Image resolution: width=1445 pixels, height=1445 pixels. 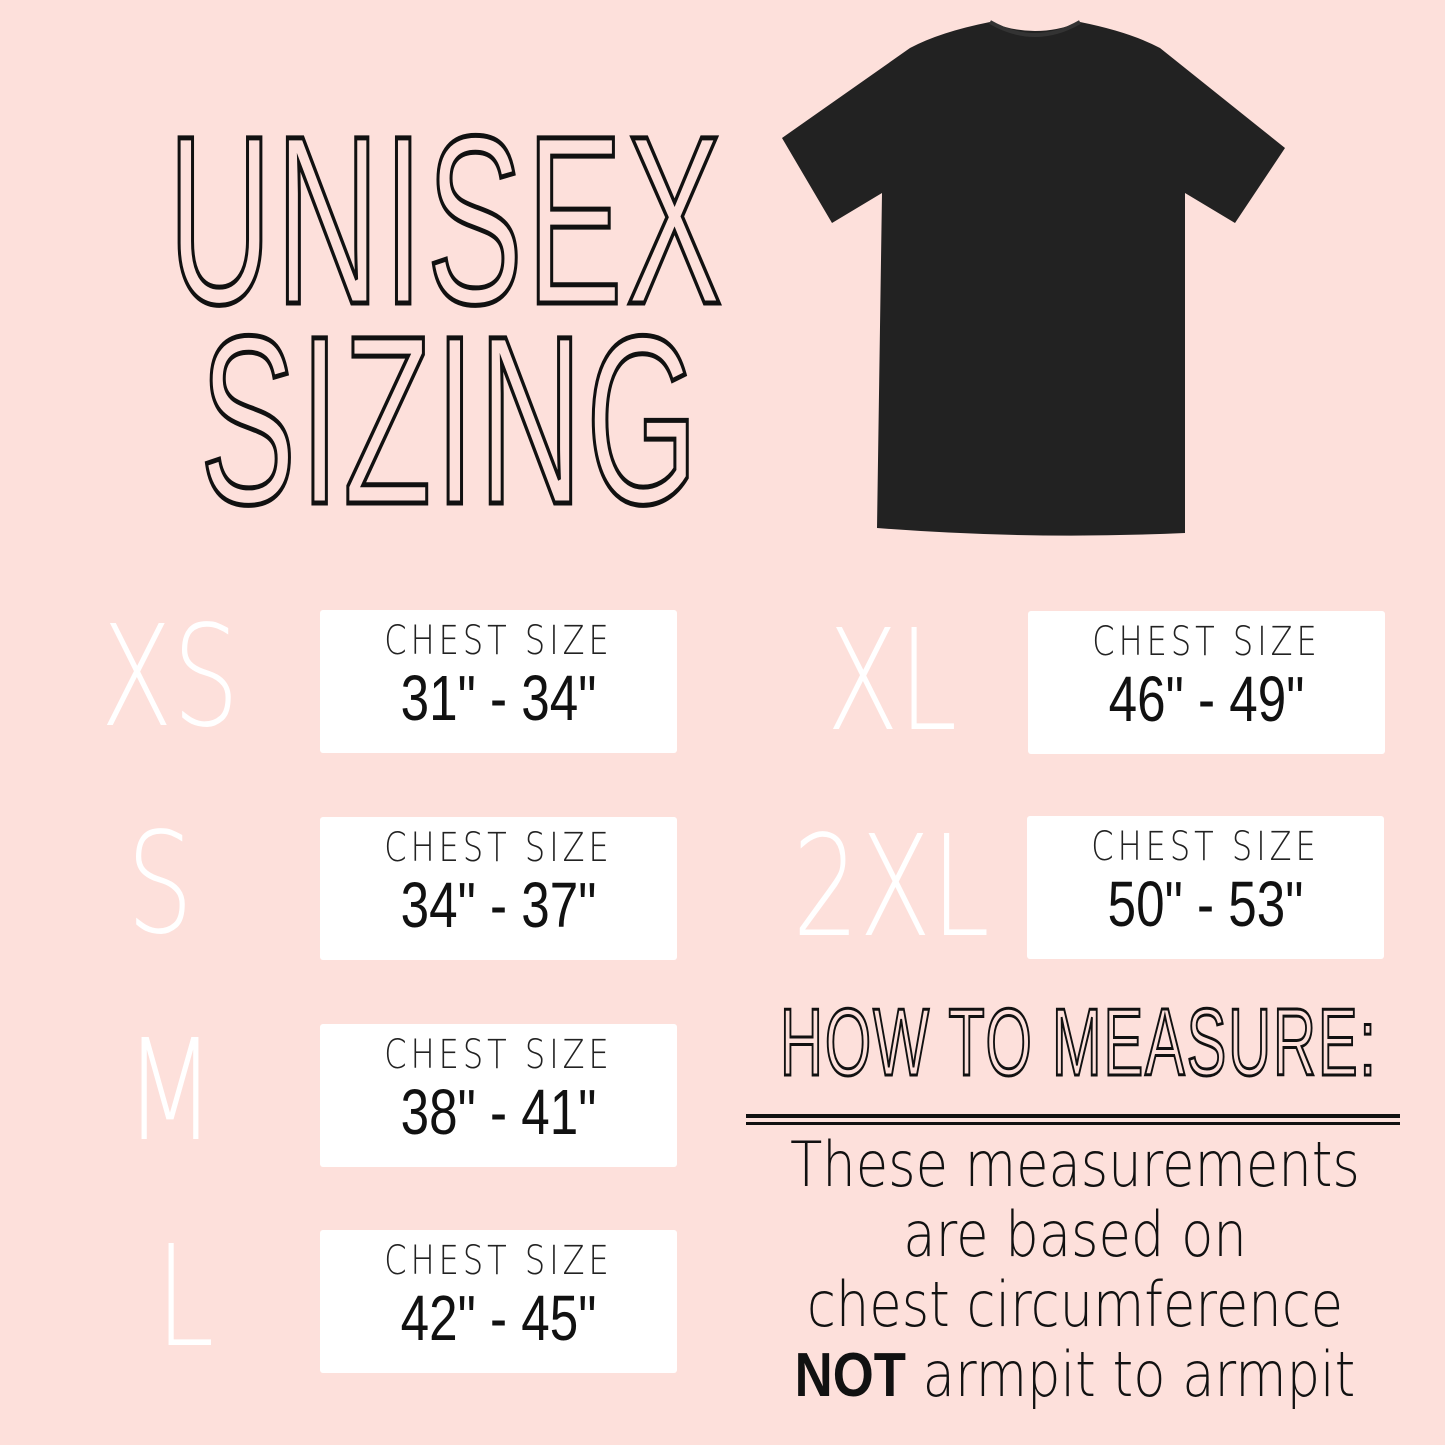 What do you see at coordinates (446, 220) in the screenshot?
I see `title-unisex: UNISEX` at bounding box center [446, 220].